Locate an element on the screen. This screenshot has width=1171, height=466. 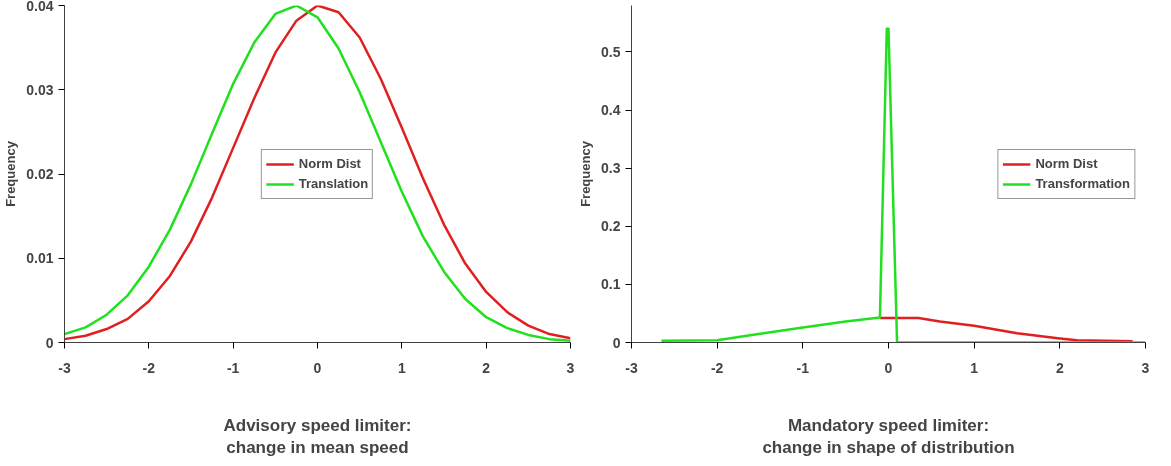
y-tick-label: 0.4 is located at coordinates (611, 110).